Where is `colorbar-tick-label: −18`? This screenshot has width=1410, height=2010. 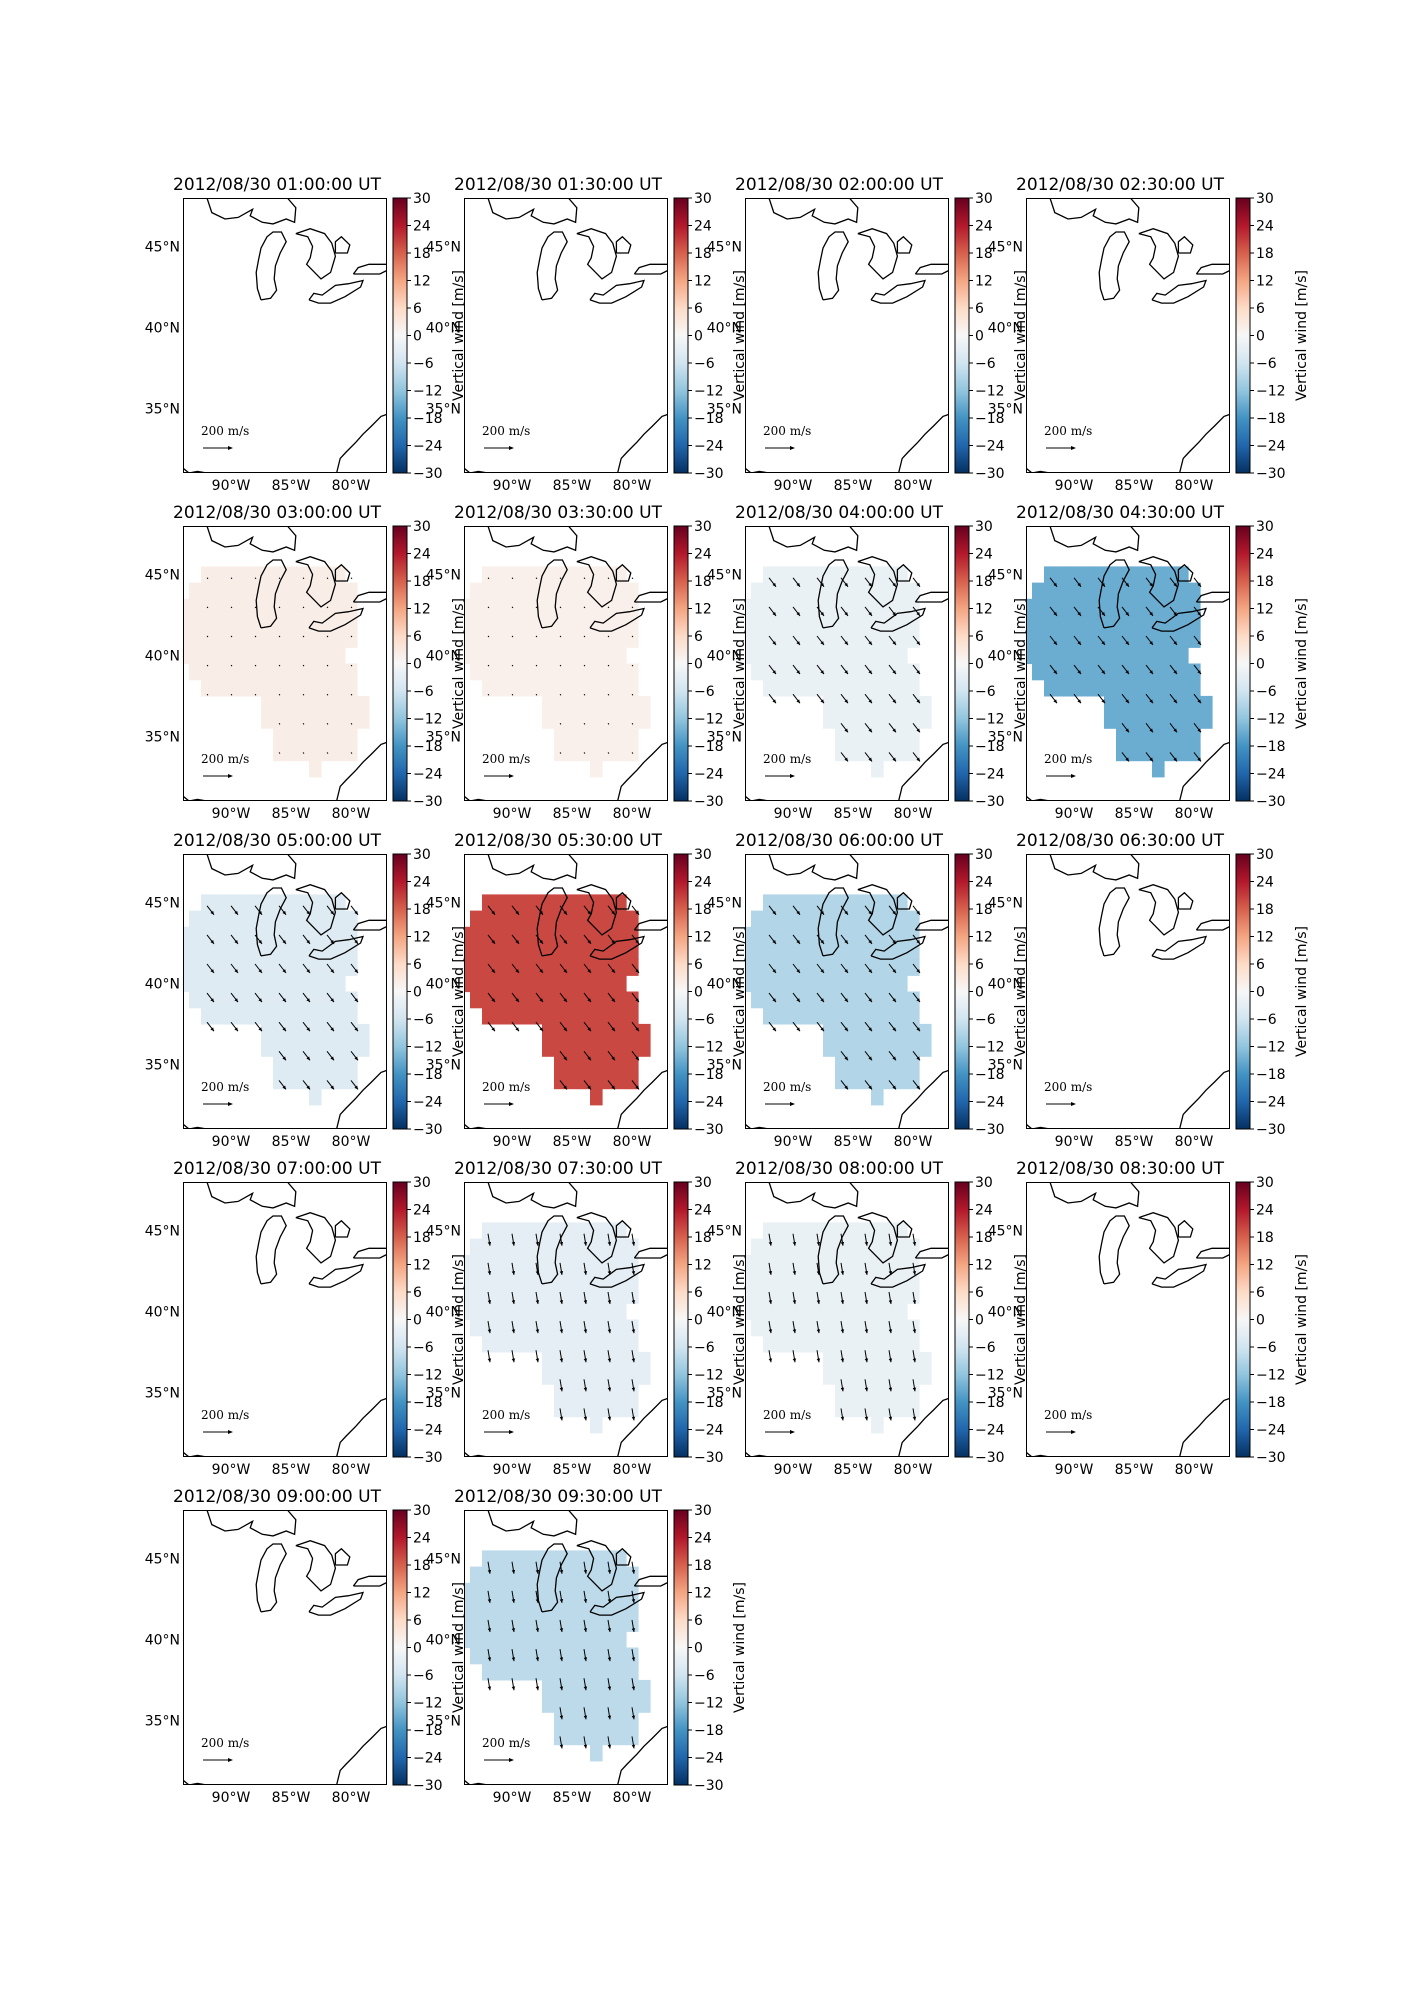
colorbar-tick-label: −18 is located at coordinates (428, 1403).